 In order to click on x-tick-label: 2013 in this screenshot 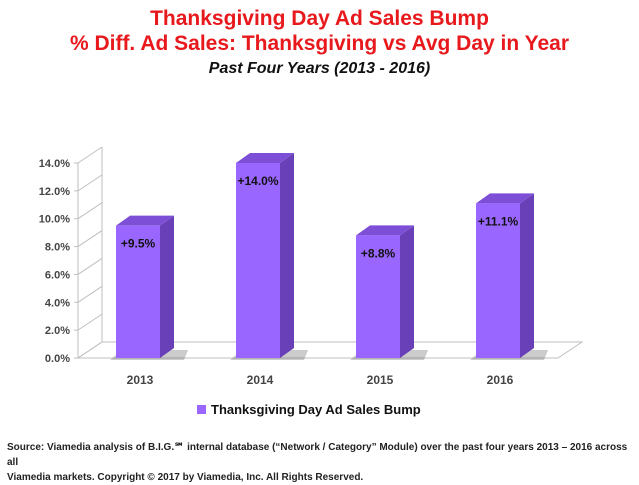, I will do `click(140, 380)`.